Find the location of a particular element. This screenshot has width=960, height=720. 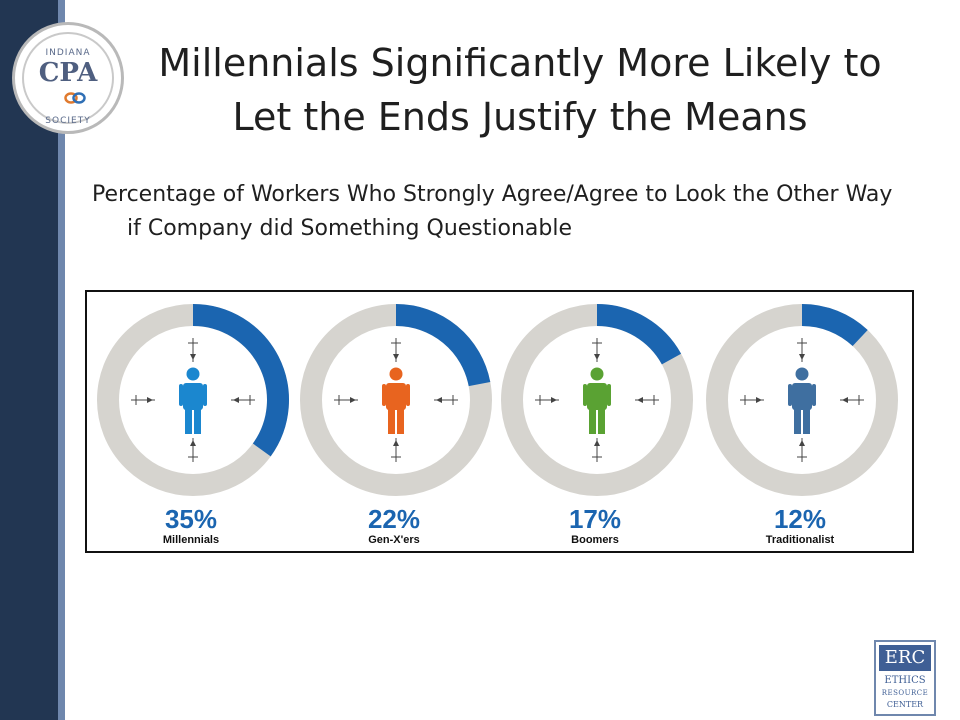

erc-logo-line1: ETHICS is located at coordinates (905, 680).